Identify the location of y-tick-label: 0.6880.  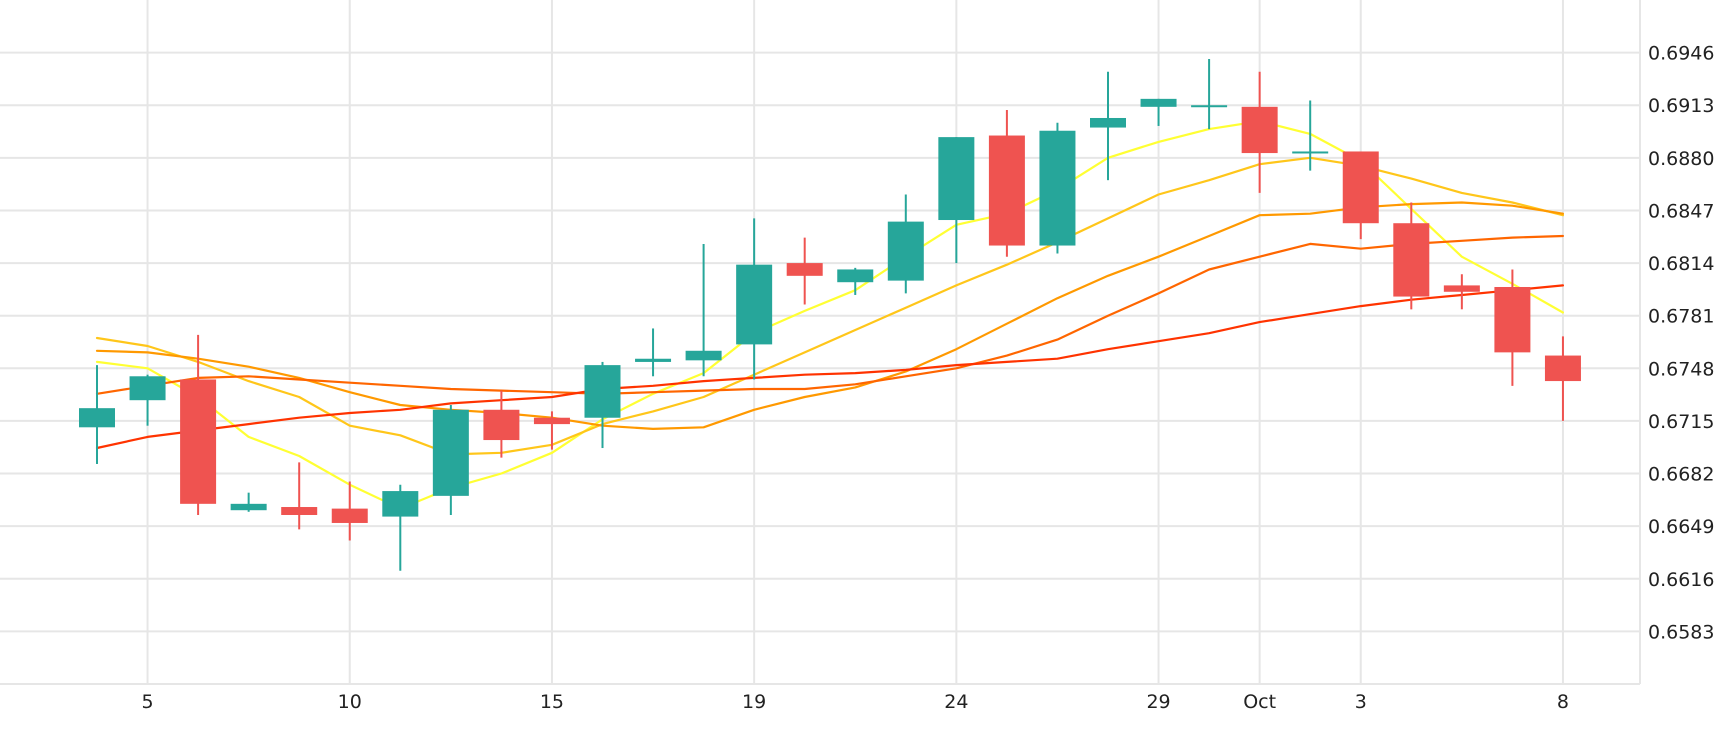
(1681, 159).